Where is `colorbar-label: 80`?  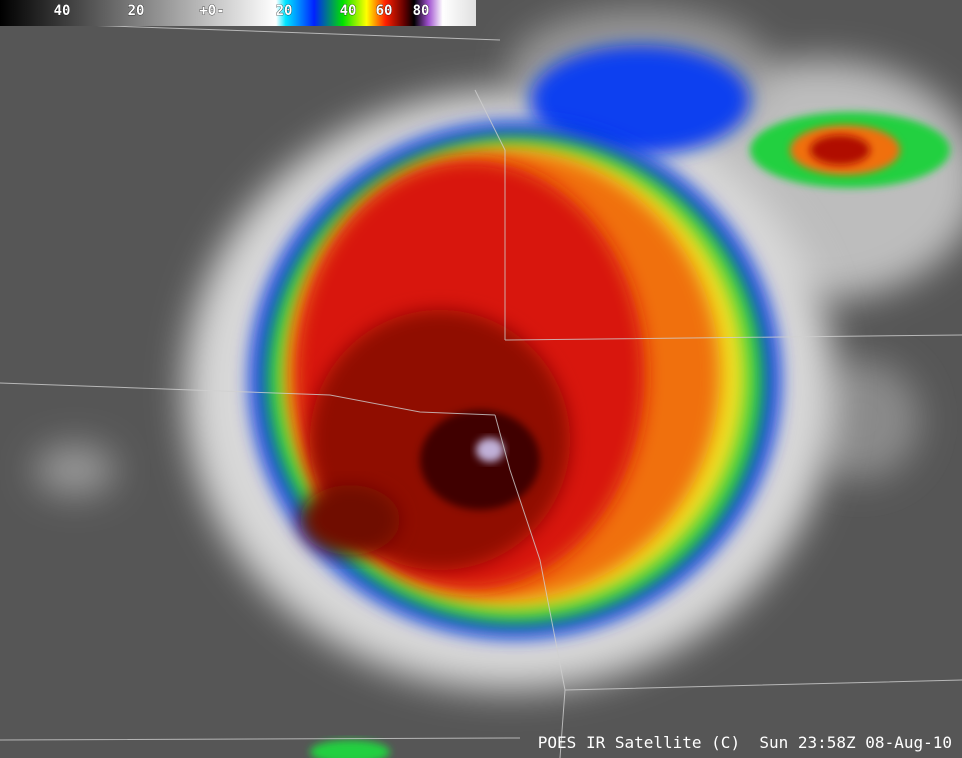
colorbar-label: 80 is located at coordinates (421, 11).